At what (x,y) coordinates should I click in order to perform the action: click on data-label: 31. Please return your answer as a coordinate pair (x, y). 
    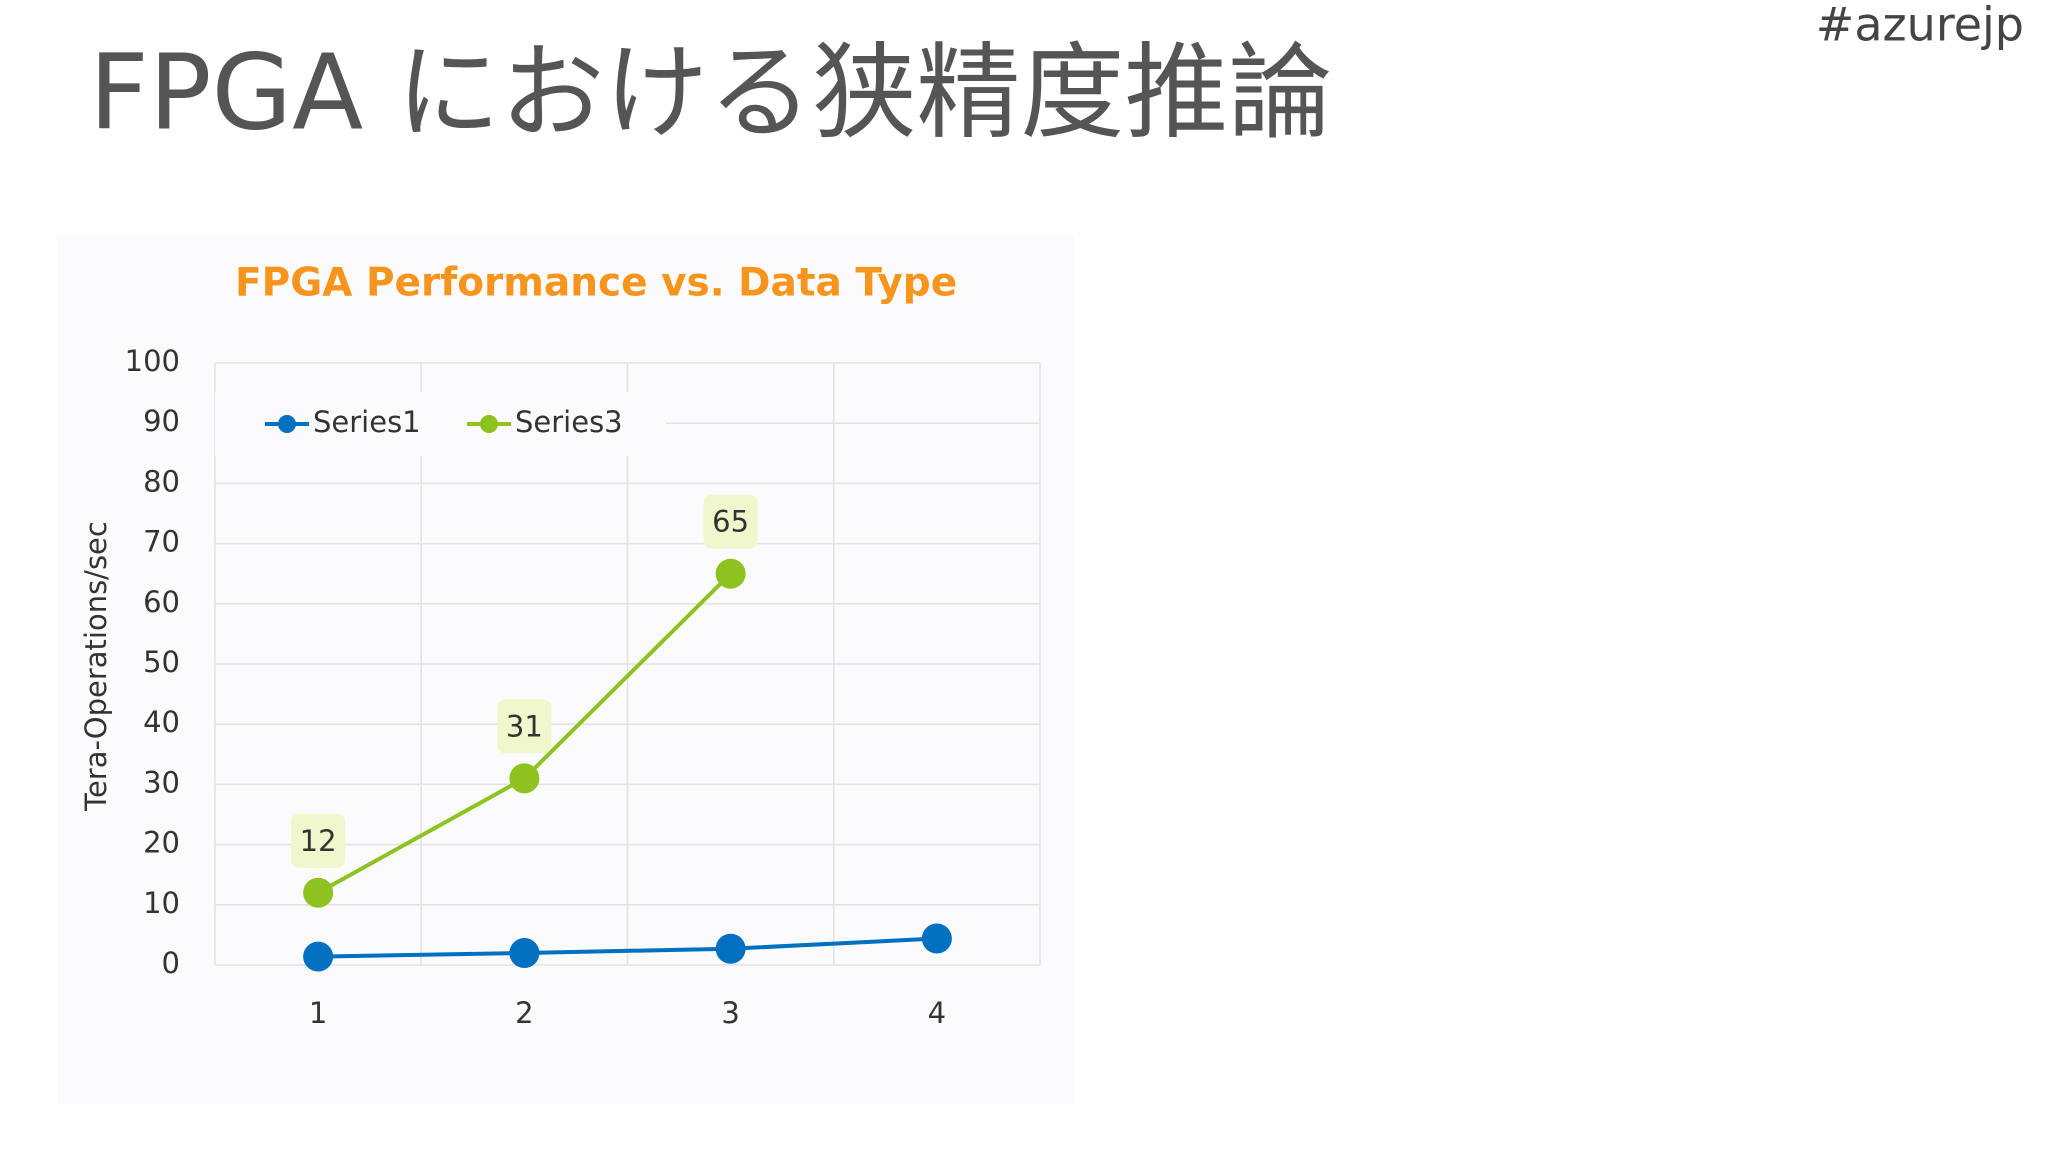
    Looking at the image, I should click on (524, 726).